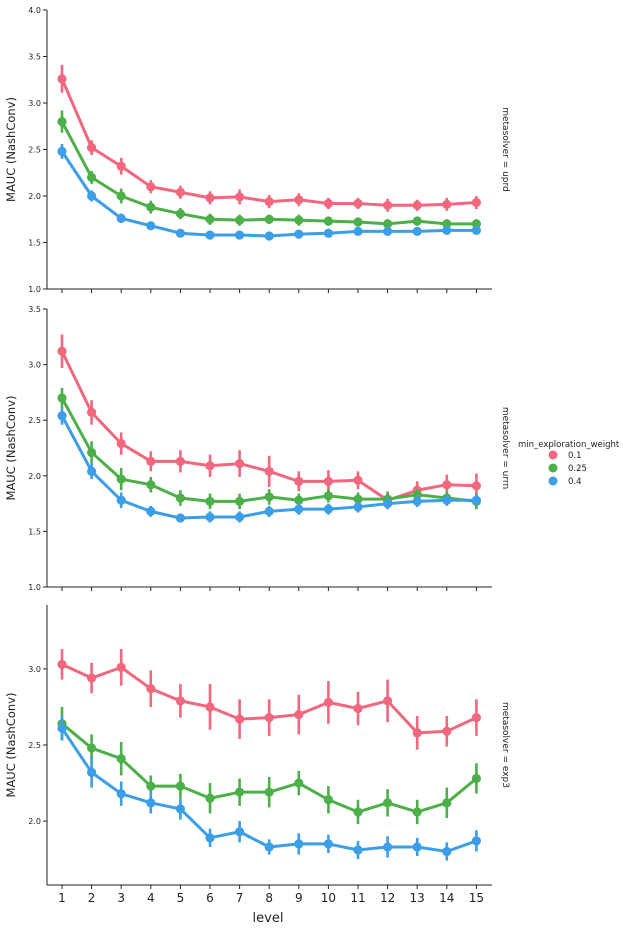  I want to click on series-line, so click(268, 142).